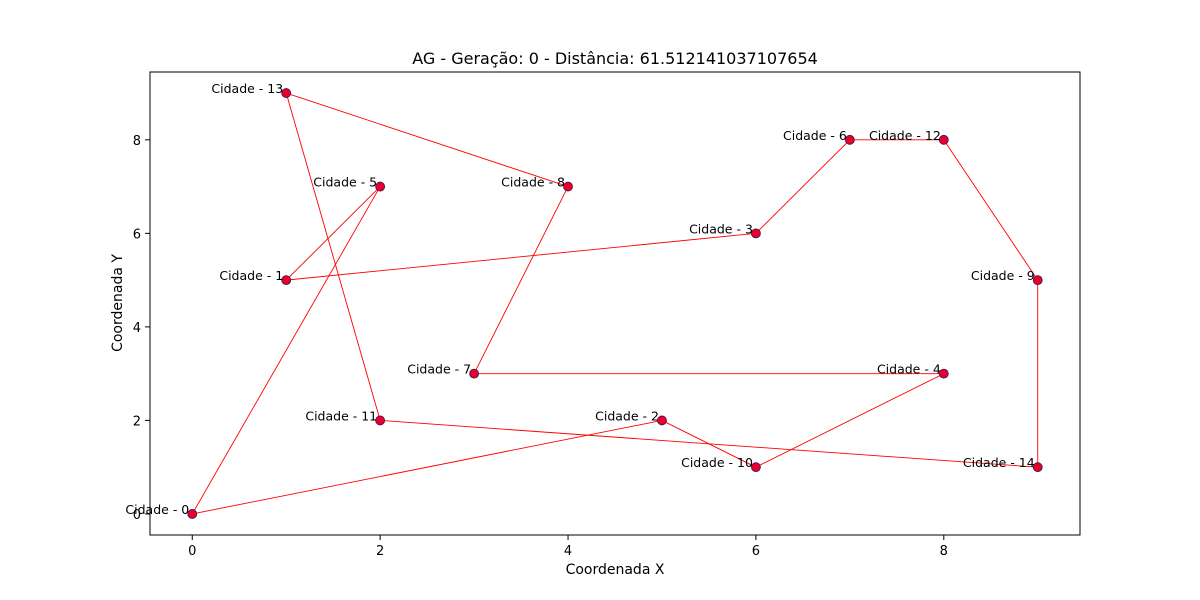  I want to click on city-label: Cidade - 5, so click(345, 182).